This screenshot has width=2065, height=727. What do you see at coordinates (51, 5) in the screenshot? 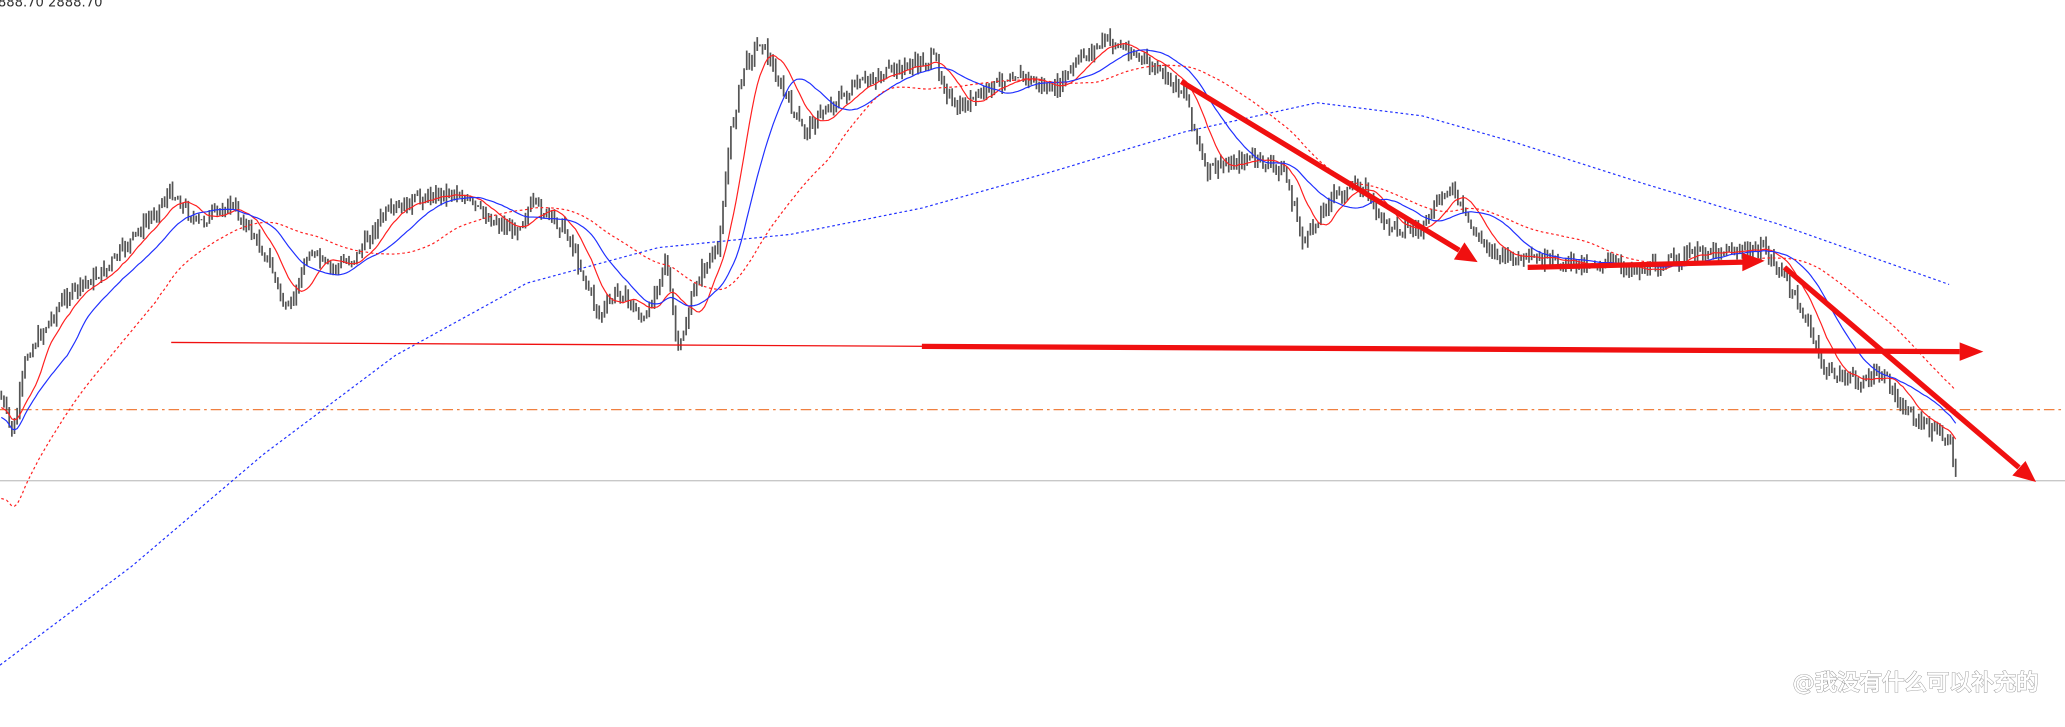
I see `price-header: 2888.70 2888.70` at bounding box center [51, 5].